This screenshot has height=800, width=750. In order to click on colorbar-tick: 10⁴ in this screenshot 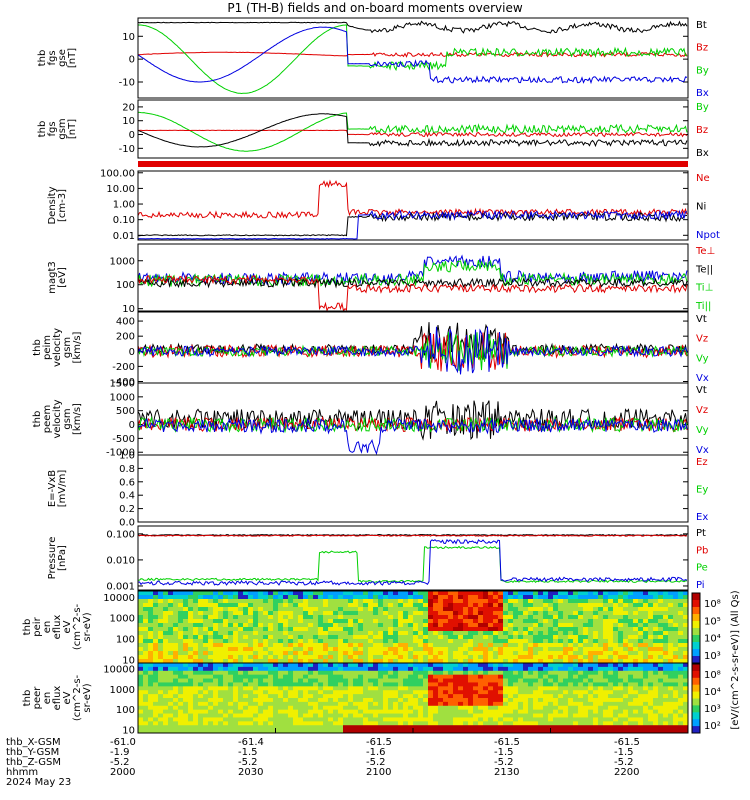, I will do `click(712, 692)`.